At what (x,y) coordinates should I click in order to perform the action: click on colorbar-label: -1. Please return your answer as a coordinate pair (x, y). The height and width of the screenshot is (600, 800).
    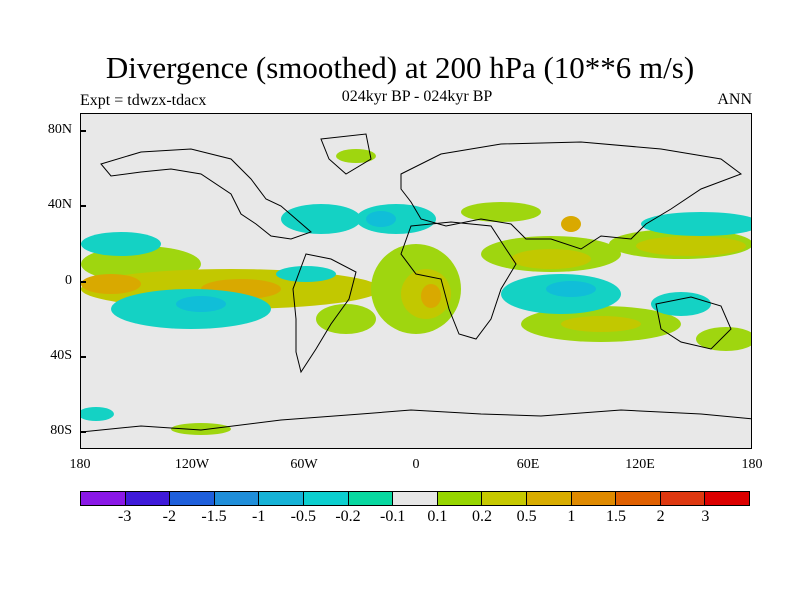
    Looking at the image, I should click on (258, 516).